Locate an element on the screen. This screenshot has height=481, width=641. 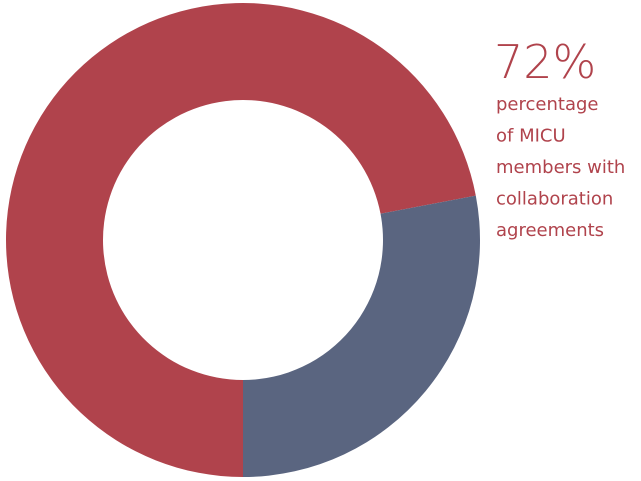
annotation-line: of MICU is located at coordinates (531, 136).